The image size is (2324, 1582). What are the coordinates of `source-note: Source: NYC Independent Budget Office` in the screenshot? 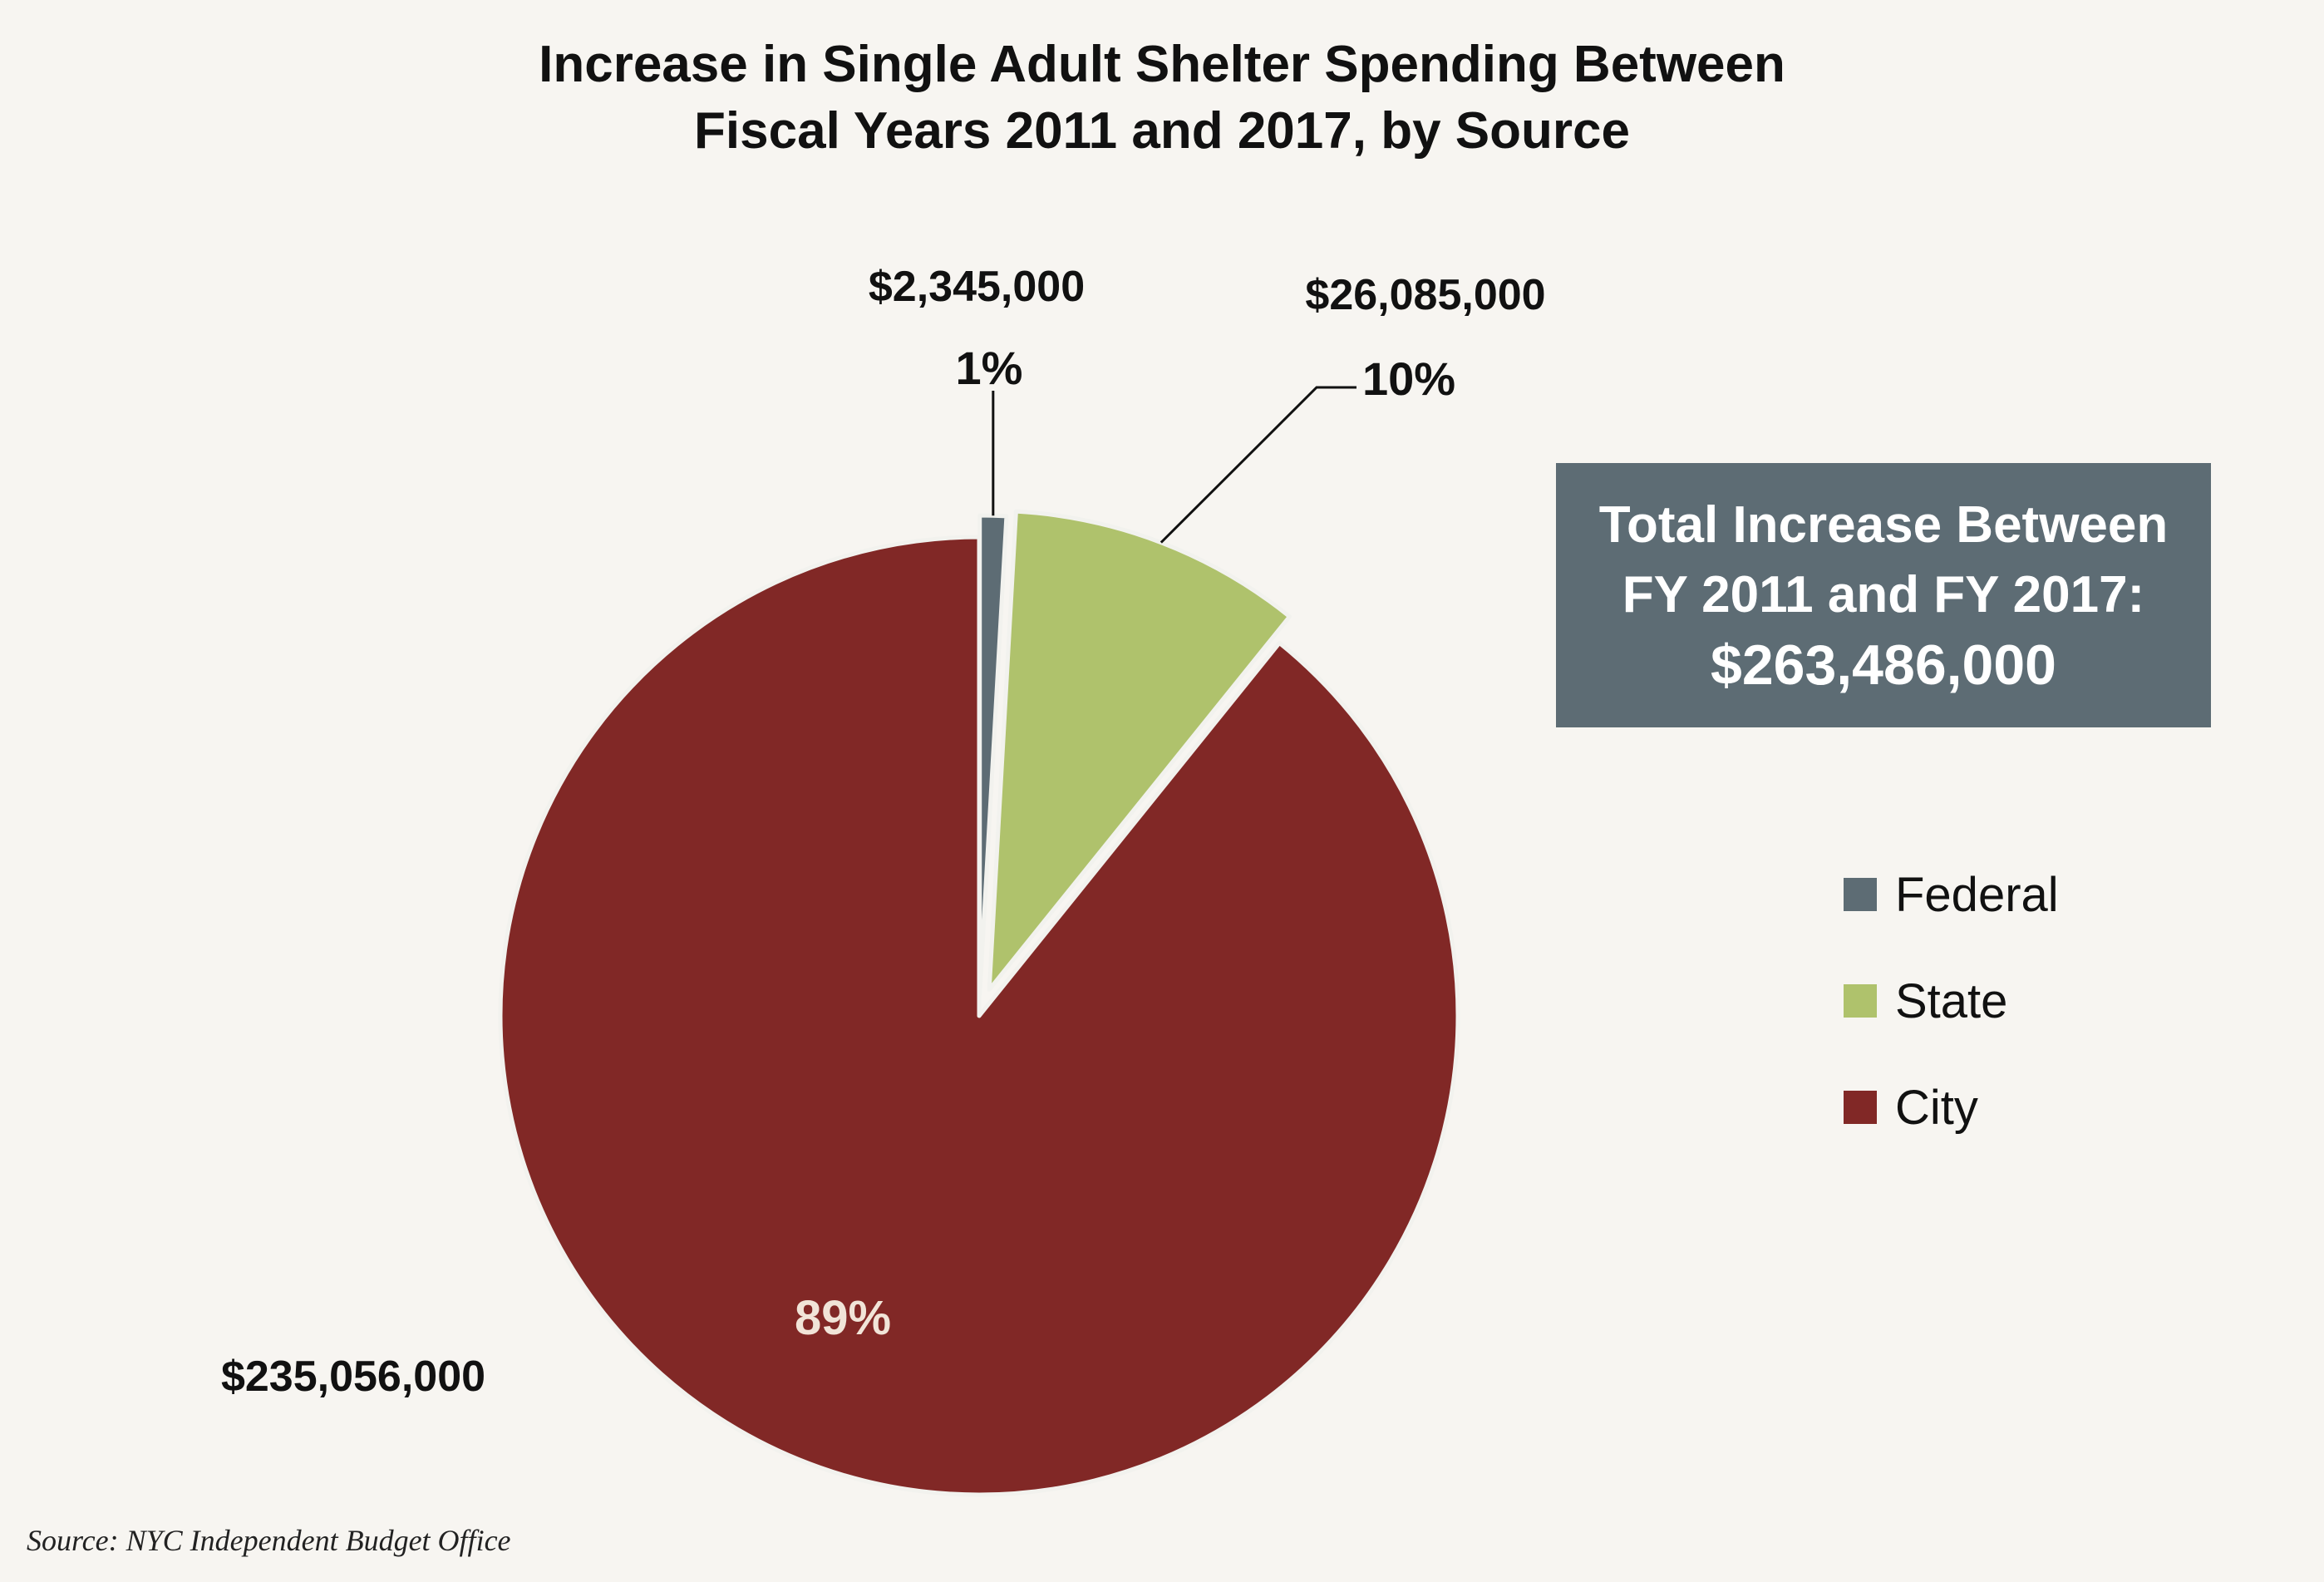 It's located at (269, 1540).